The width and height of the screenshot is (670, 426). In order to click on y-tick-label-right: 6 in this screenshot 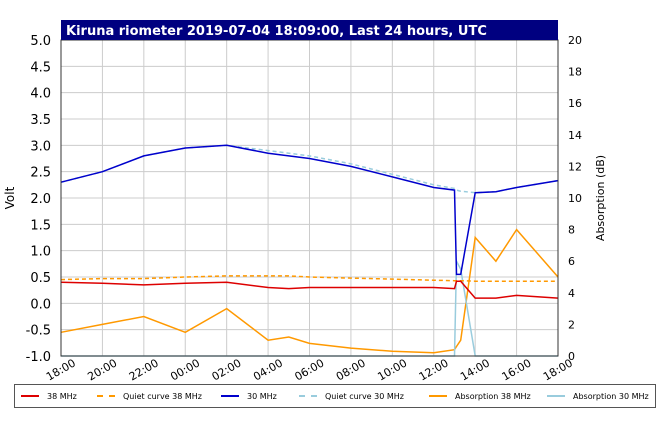, I will do `click(571, 261)`.